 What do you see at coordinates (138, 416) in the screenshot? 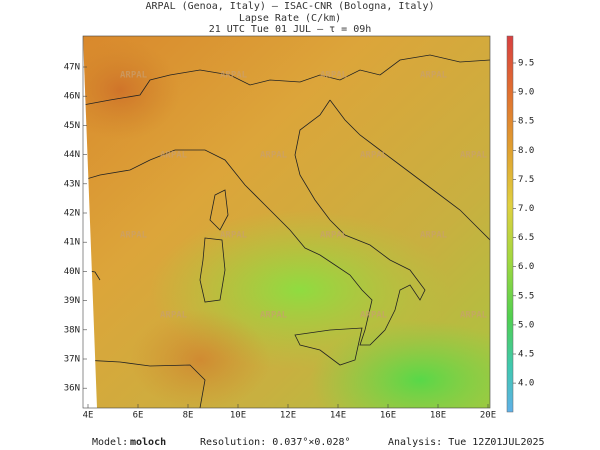
I see `lon-label: 6E` at bounding box center [138, 416].